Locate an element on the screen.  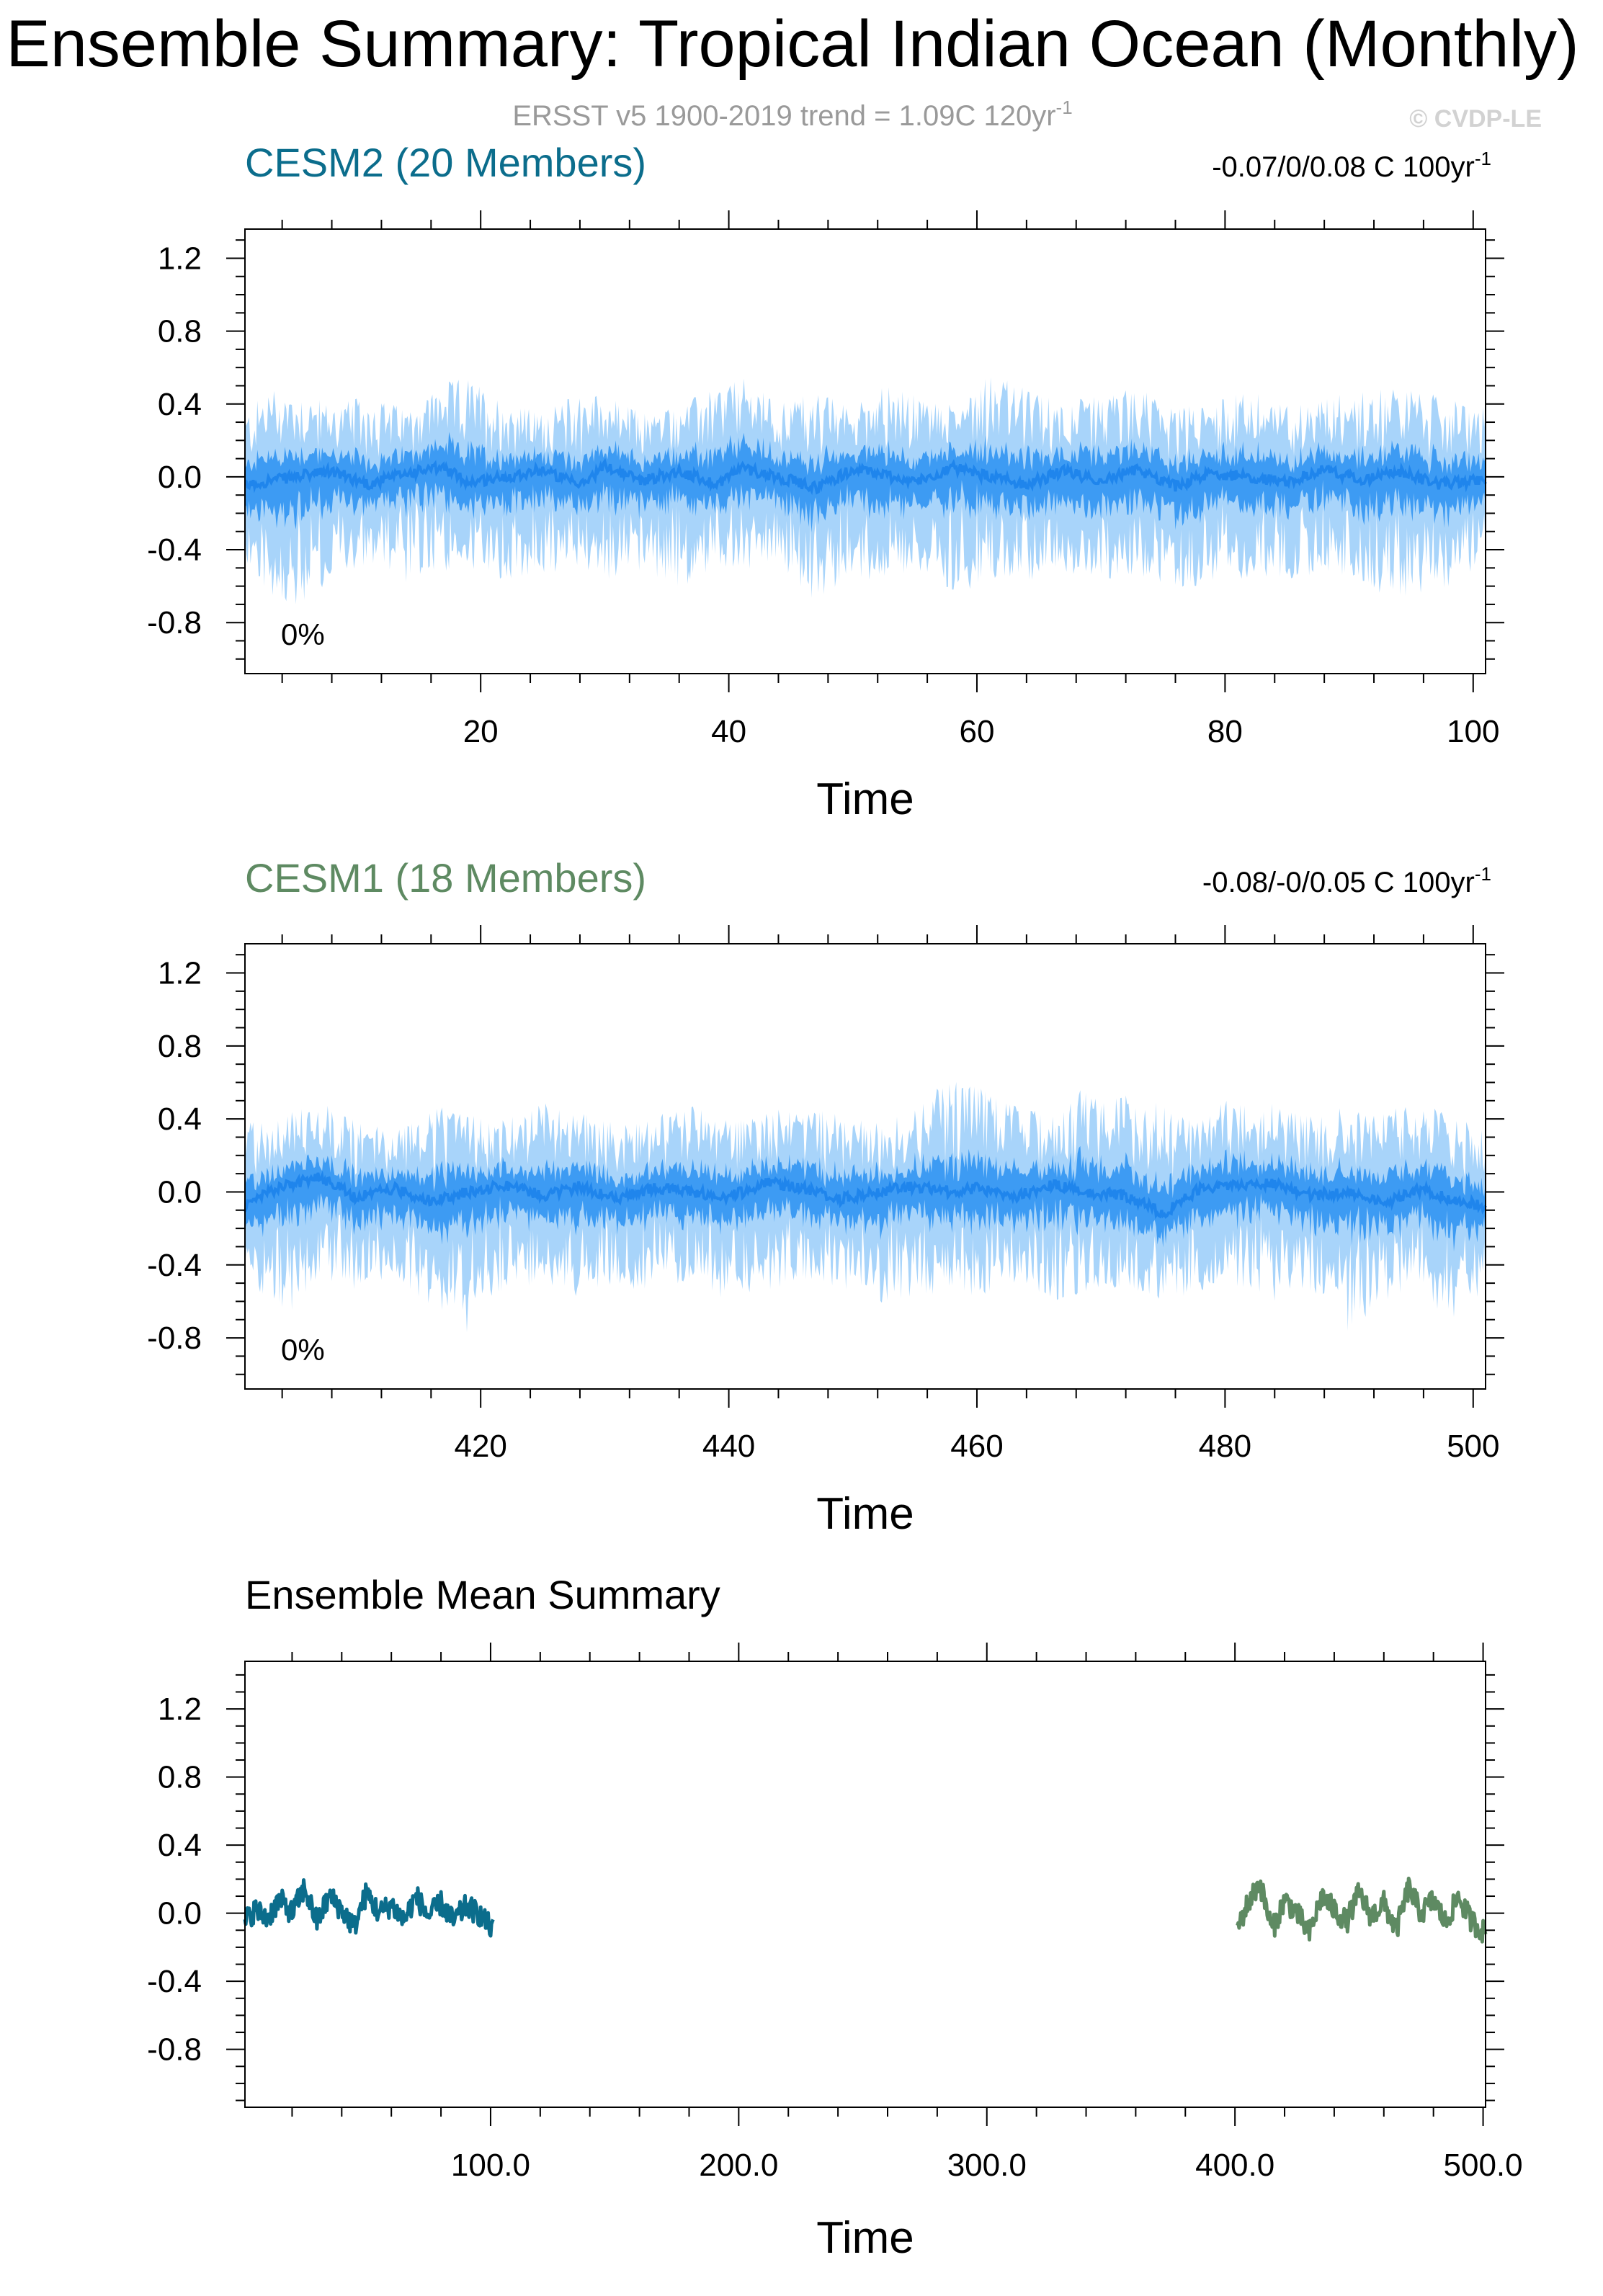
panel-title: CESM1 (18 Members) is located at coordinates (445, 878).